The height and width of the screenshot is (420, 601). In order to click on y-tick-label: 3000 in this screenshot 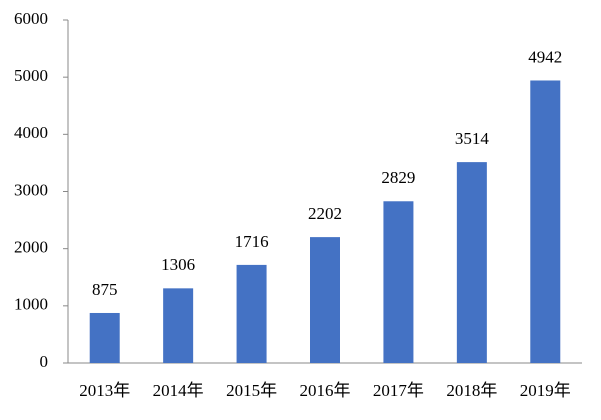, I will do `click(31, 189)`.